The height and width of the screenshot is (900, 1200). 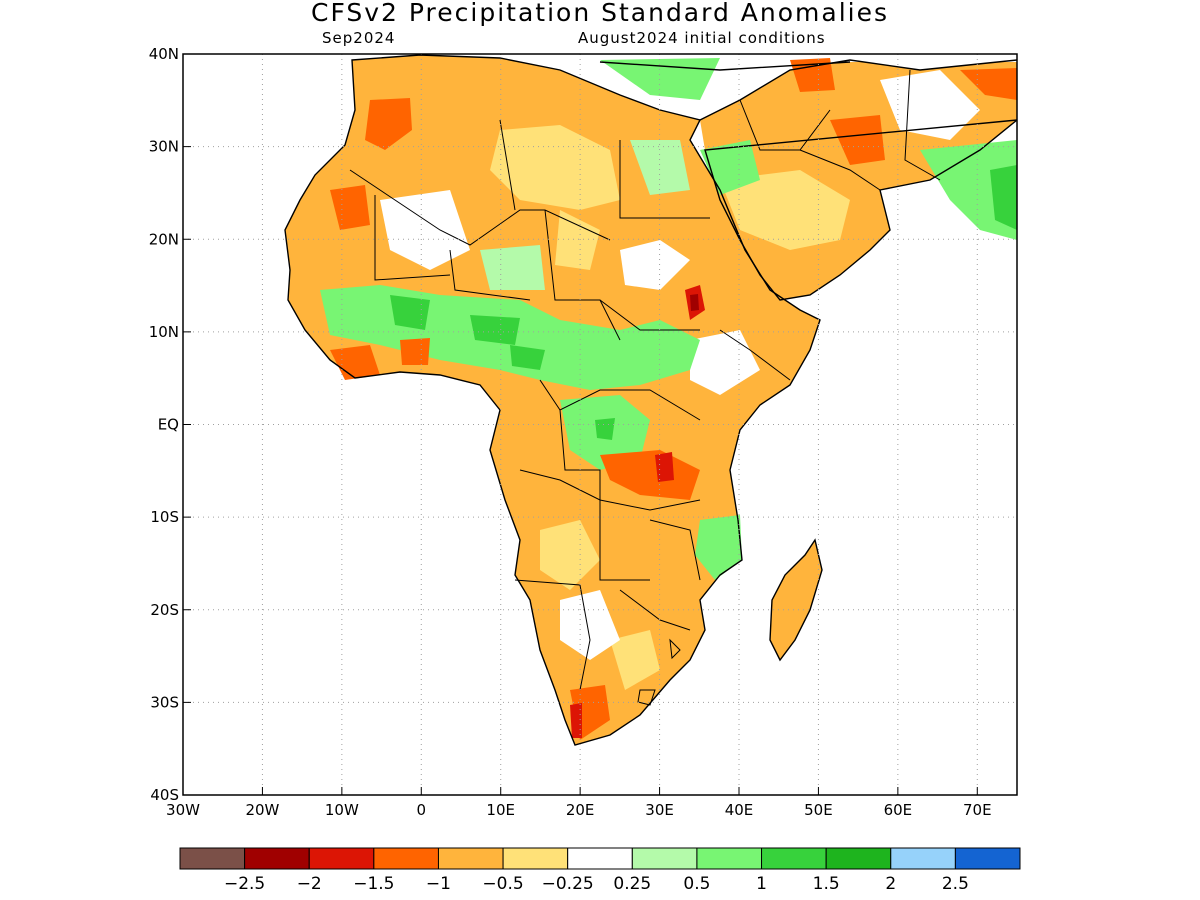 I want to click on colorbar-label: 2, so click(x=890, y=884).